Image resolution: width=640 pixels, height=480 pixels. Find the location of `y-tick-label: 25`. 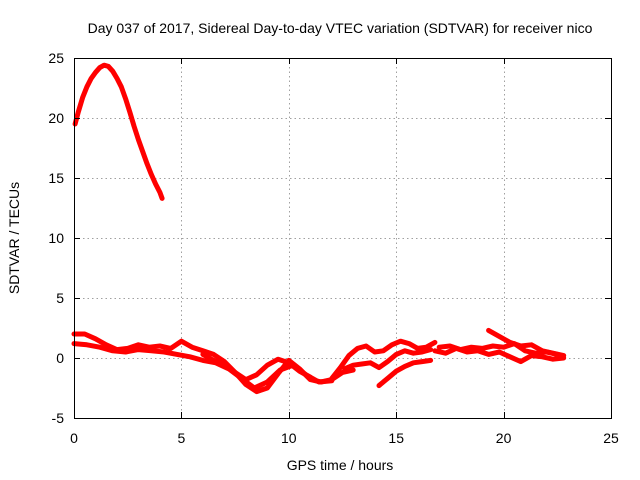

y-tick-label: 25 is located at coordinates (56, 58).